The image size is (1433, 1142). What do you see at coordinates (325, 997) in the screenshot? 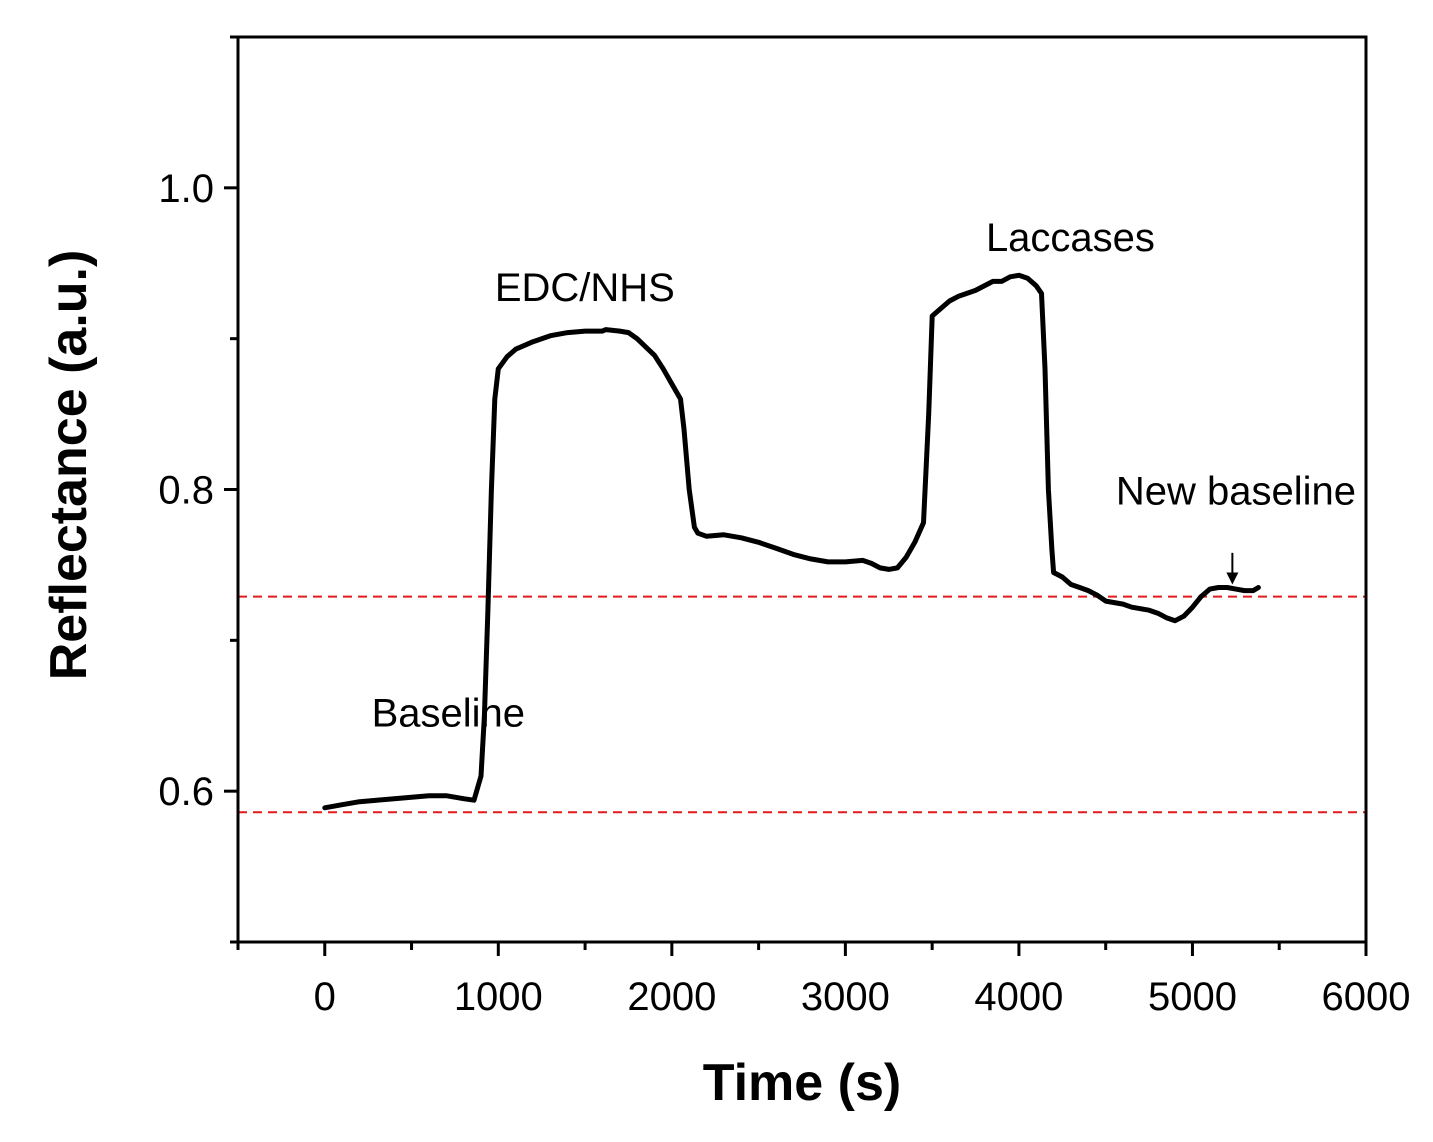
I see `x-tick-label: 0` at bounding box center [325, 997].